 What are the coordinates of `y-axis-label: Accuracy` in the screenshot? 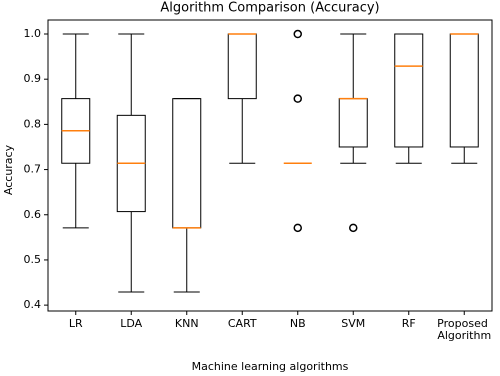 It's located at (8, 169).